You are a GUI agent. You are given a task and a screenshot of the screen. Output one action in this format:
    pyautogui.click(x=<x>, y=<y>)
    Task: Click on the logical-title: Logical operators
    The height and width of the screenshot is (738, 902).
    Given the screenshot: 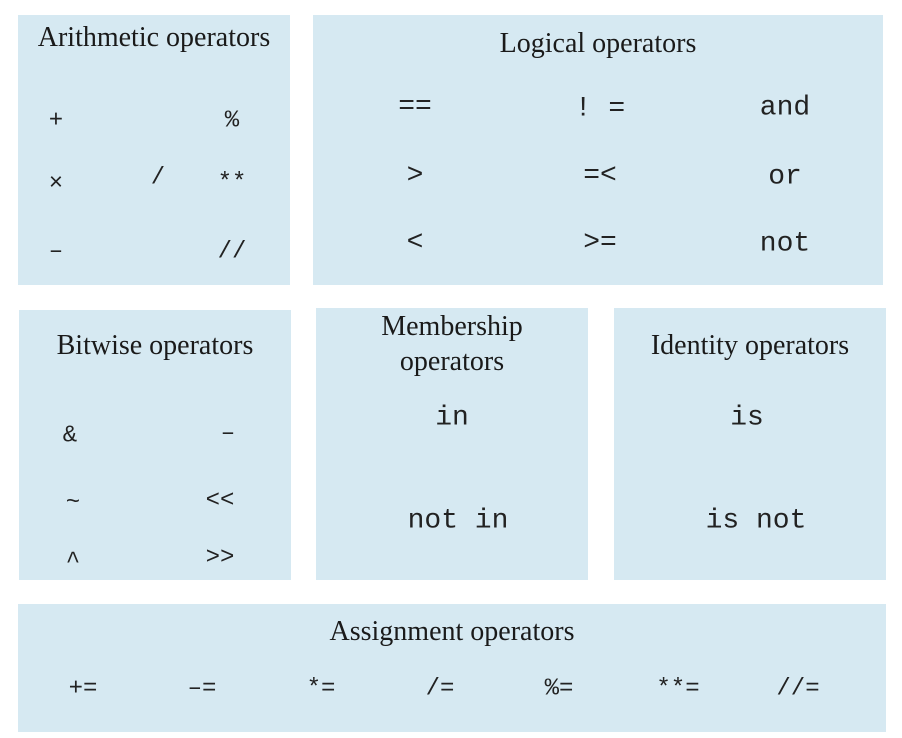 What is the action you would take?
    pyautogui.click(x=598, y=43)
    